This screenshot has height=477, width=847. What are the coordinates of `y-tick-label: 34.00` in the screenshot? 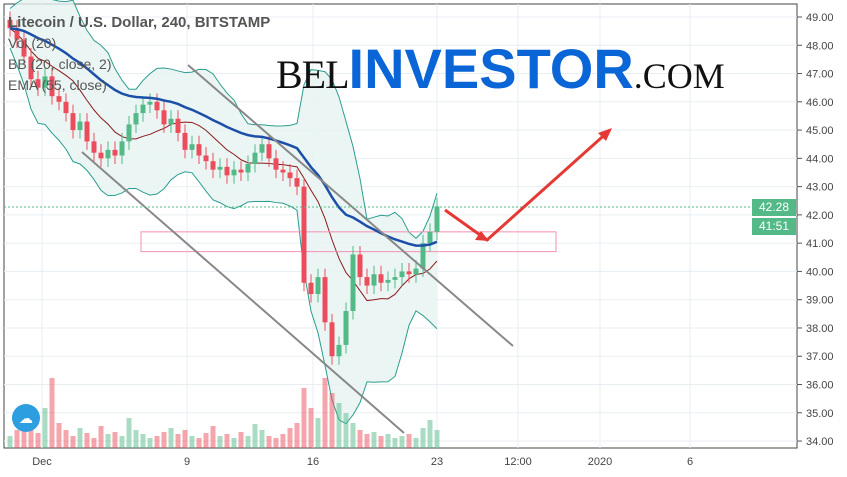 It's located at (820, 442).